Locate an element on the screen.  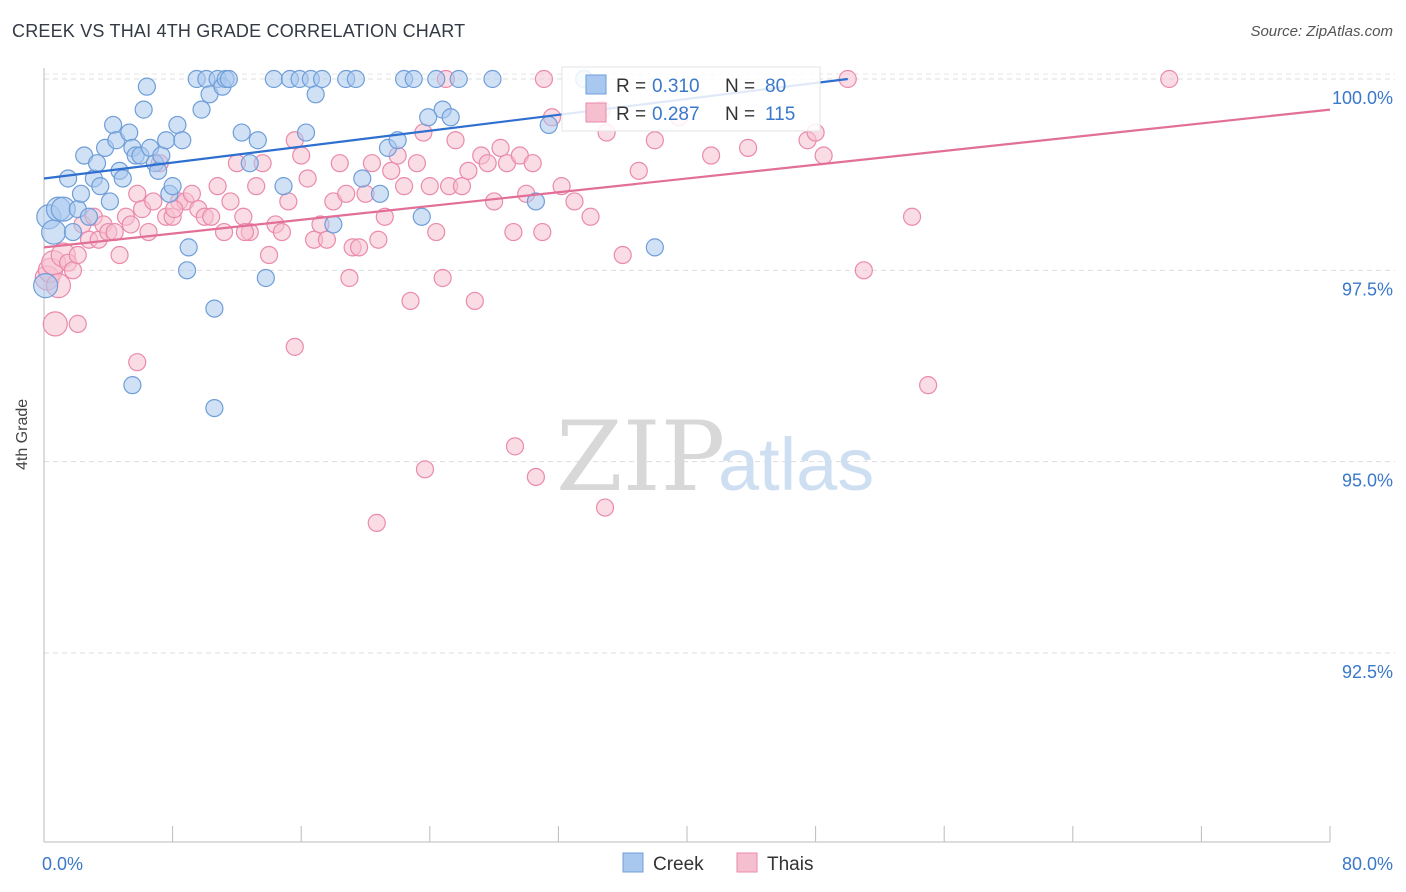
y-tick-label: 92.5% is located at coordinates (1367, 672).